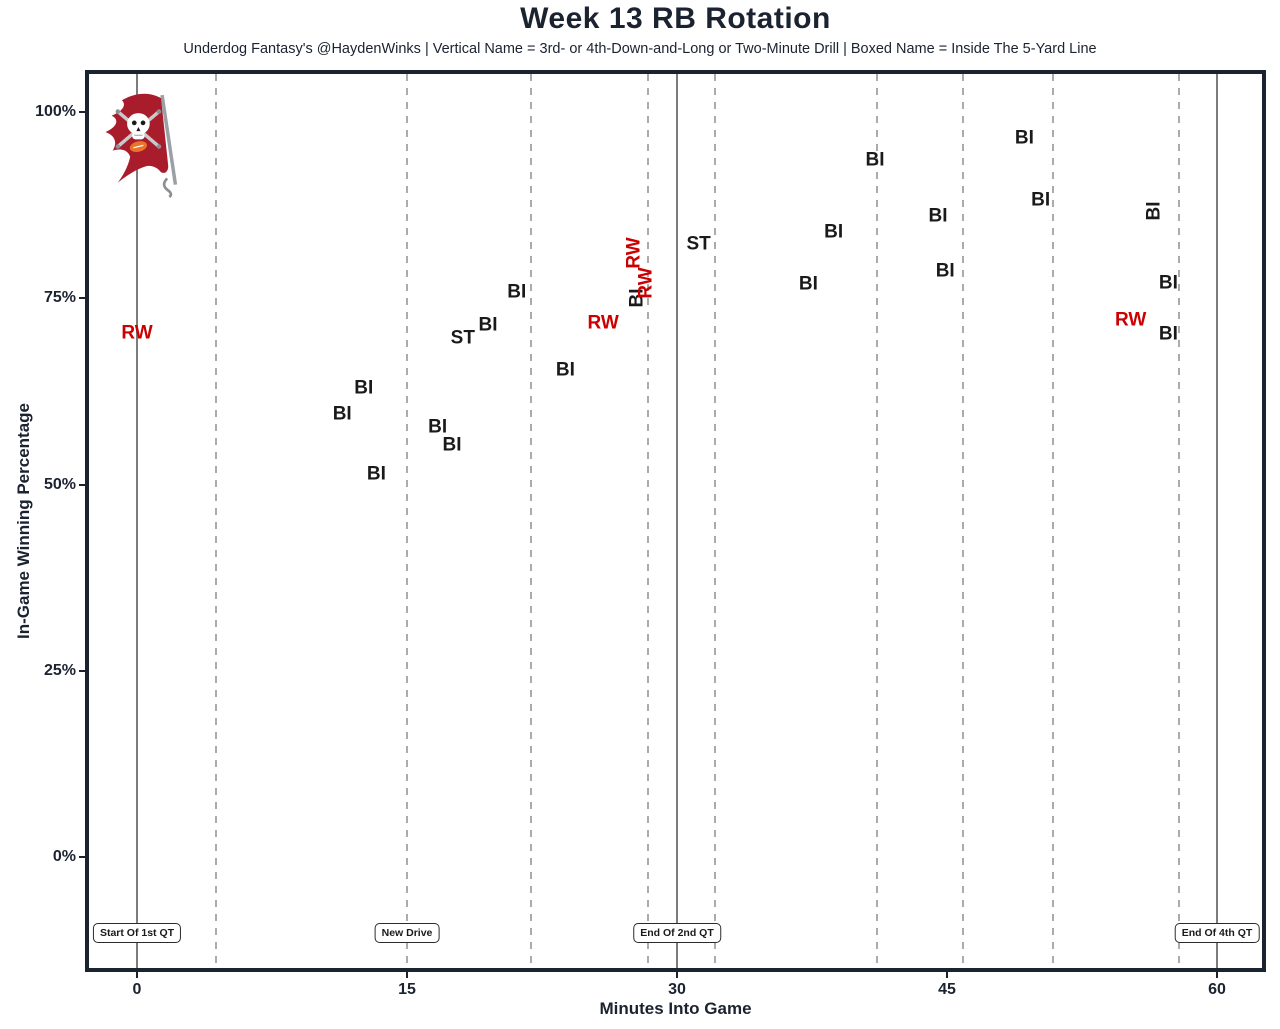 The width and height of the screenshot is (1280, 1029). I want to click on x-axis-title: Minutes Into Game, so click(675, 1008).